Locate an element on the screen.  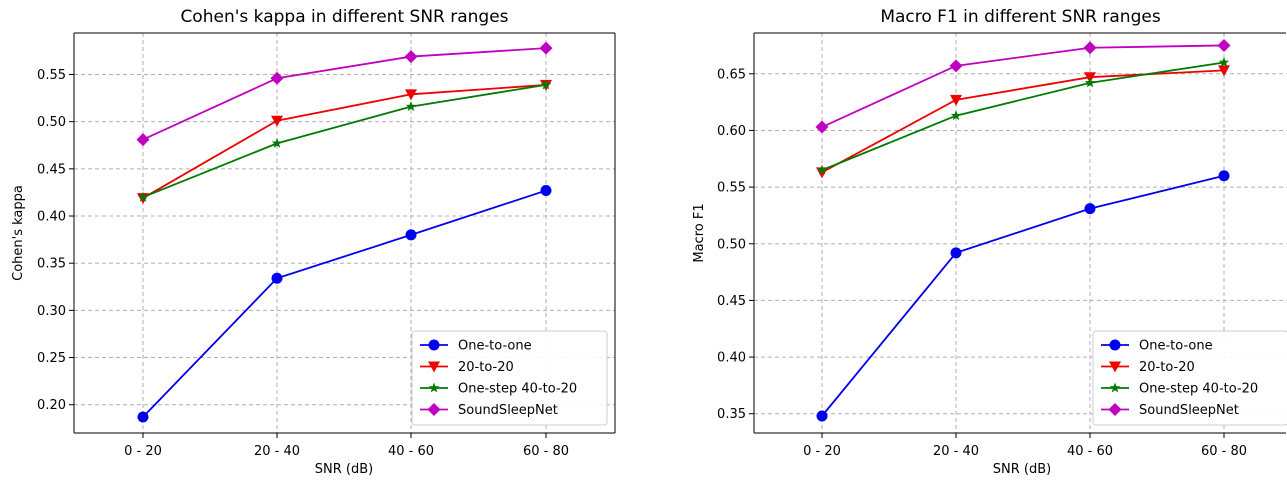
chart-title: Cohen's kappa in different SNR ranges is located at coordinates (344, 17).